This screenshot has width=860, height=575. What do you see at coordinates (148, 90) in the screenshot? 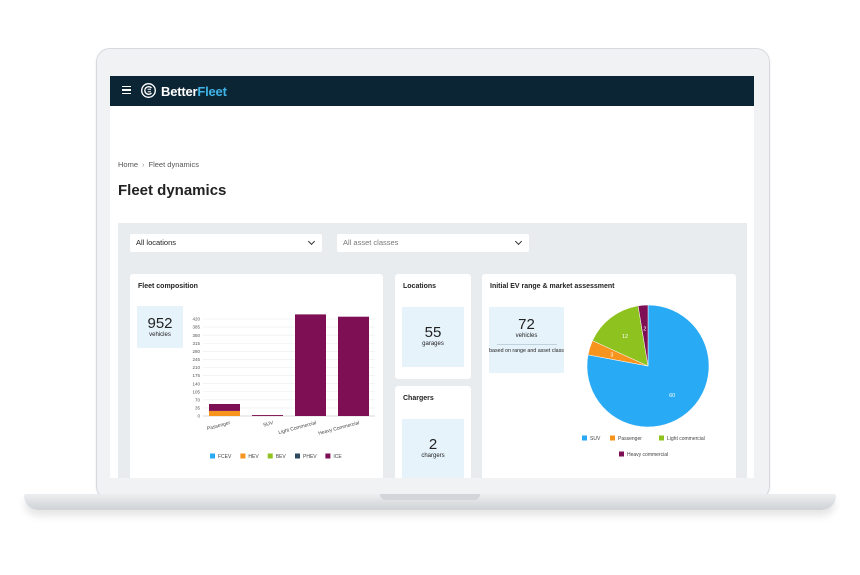
I see `betterfleet-logo-icon` at bounding box center [148, 90].